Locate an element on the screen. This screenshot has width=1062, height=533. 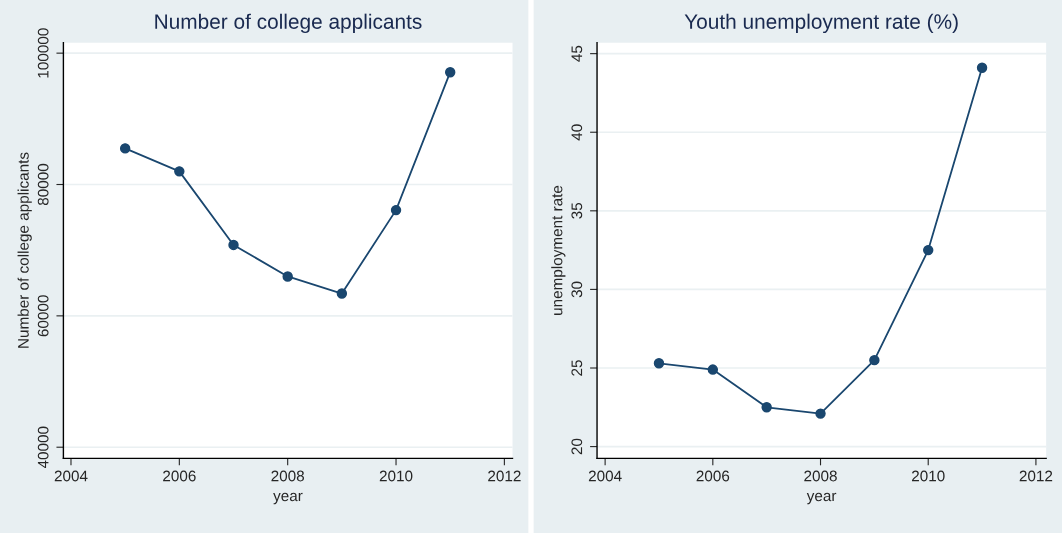
y-tick-label: 60000 is located at coordinates (43, 316).